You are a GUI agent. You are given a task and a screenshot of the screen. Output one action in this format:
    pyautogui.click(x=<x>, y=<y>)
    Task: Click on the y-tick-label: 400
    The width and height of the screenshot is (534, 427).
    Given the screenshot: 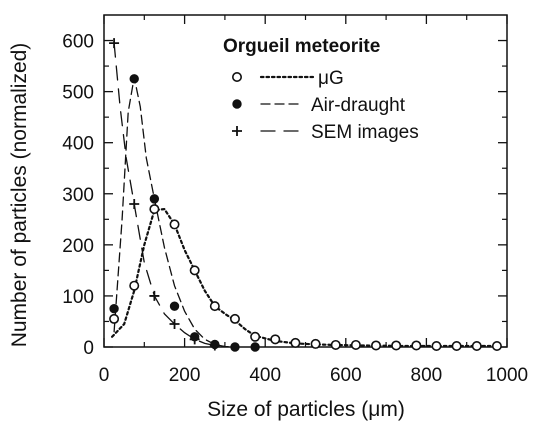 What is the action you would take?
    pyautogui.click(x=78, y=144)
    